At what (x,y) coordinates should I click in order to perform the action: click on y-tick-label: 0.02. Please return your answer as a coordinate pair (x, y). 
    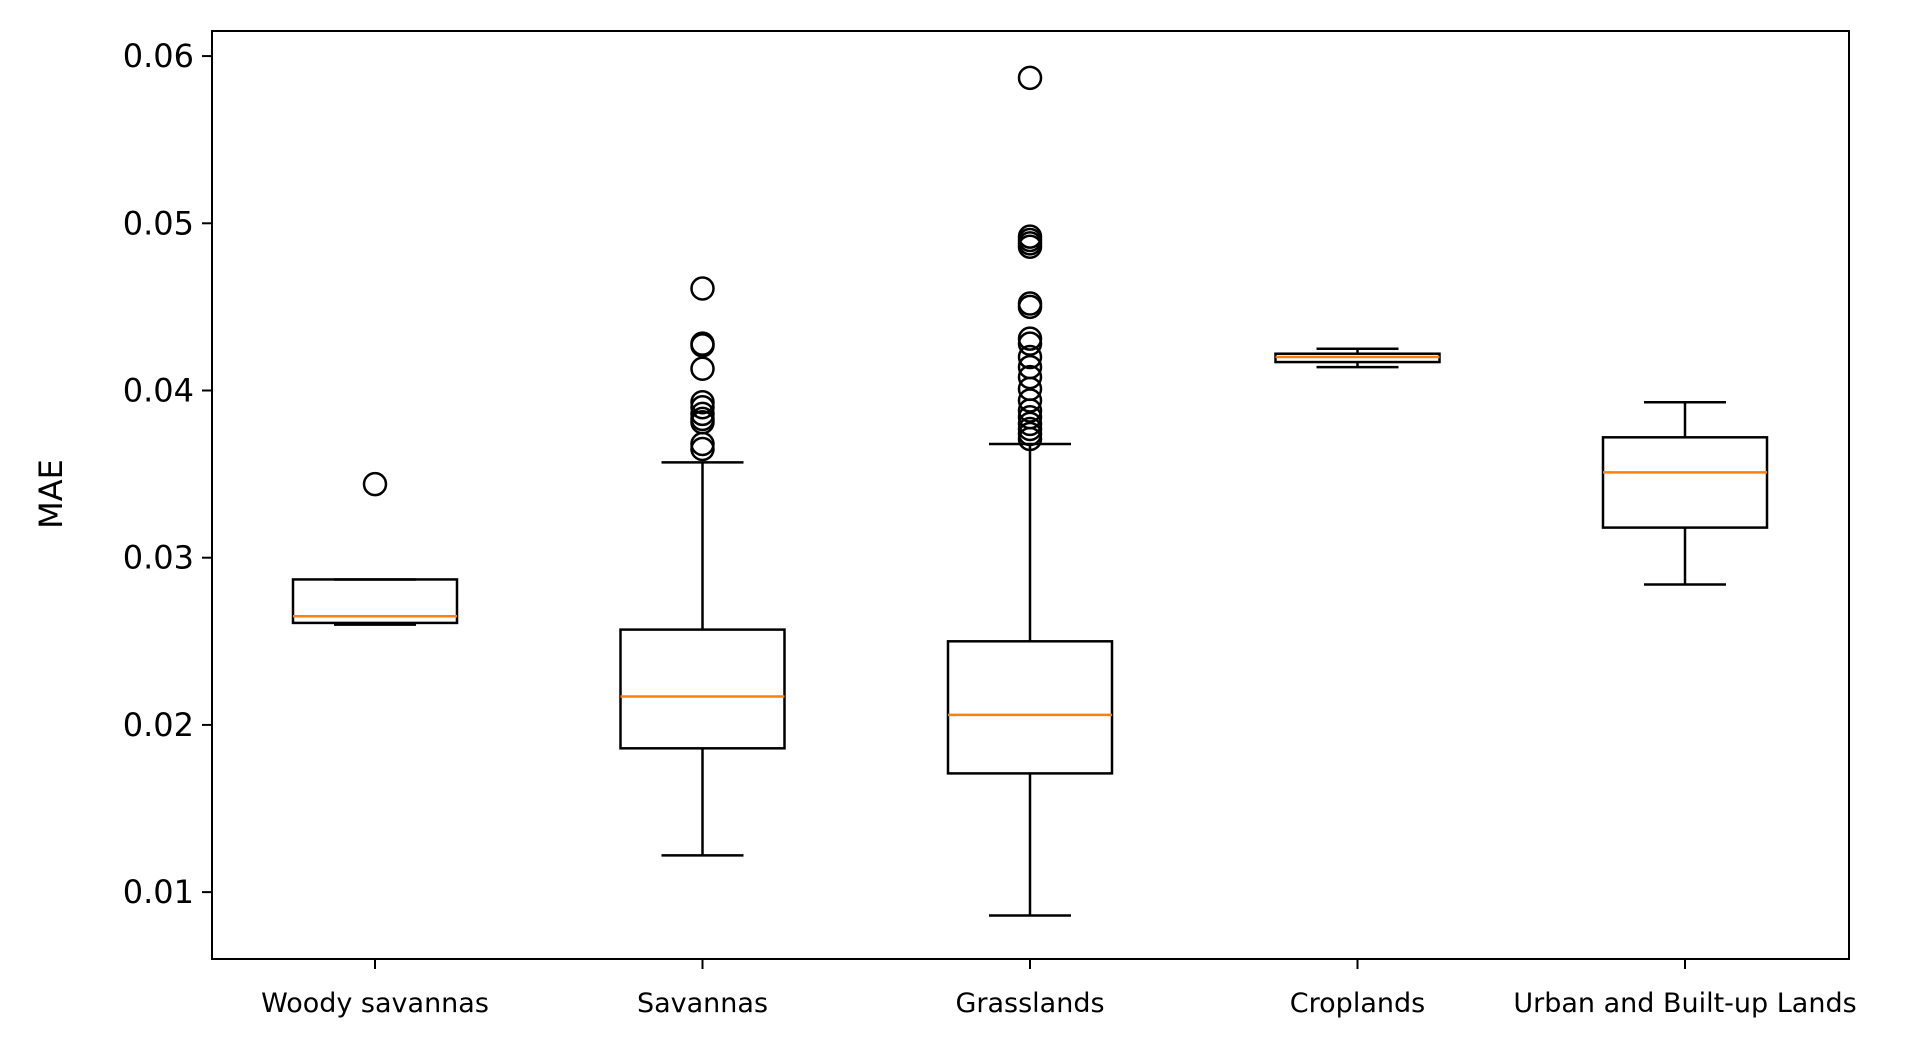
    Looking at the image, I should click on (158, 725).